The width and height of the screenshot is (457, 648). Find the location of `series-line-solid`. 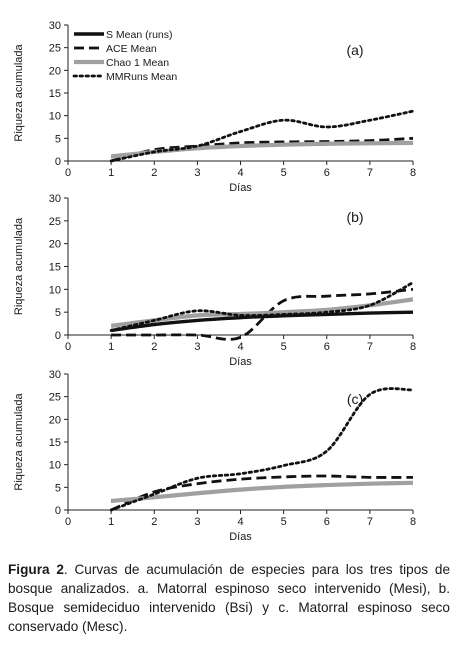

series-line-solid is located at coordinates (262, 321).